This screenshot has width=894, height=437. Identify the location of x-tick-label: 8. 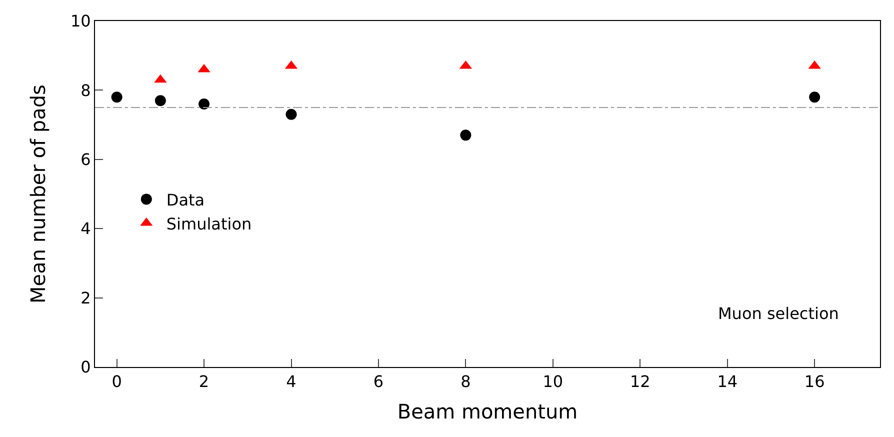
(465, 382).